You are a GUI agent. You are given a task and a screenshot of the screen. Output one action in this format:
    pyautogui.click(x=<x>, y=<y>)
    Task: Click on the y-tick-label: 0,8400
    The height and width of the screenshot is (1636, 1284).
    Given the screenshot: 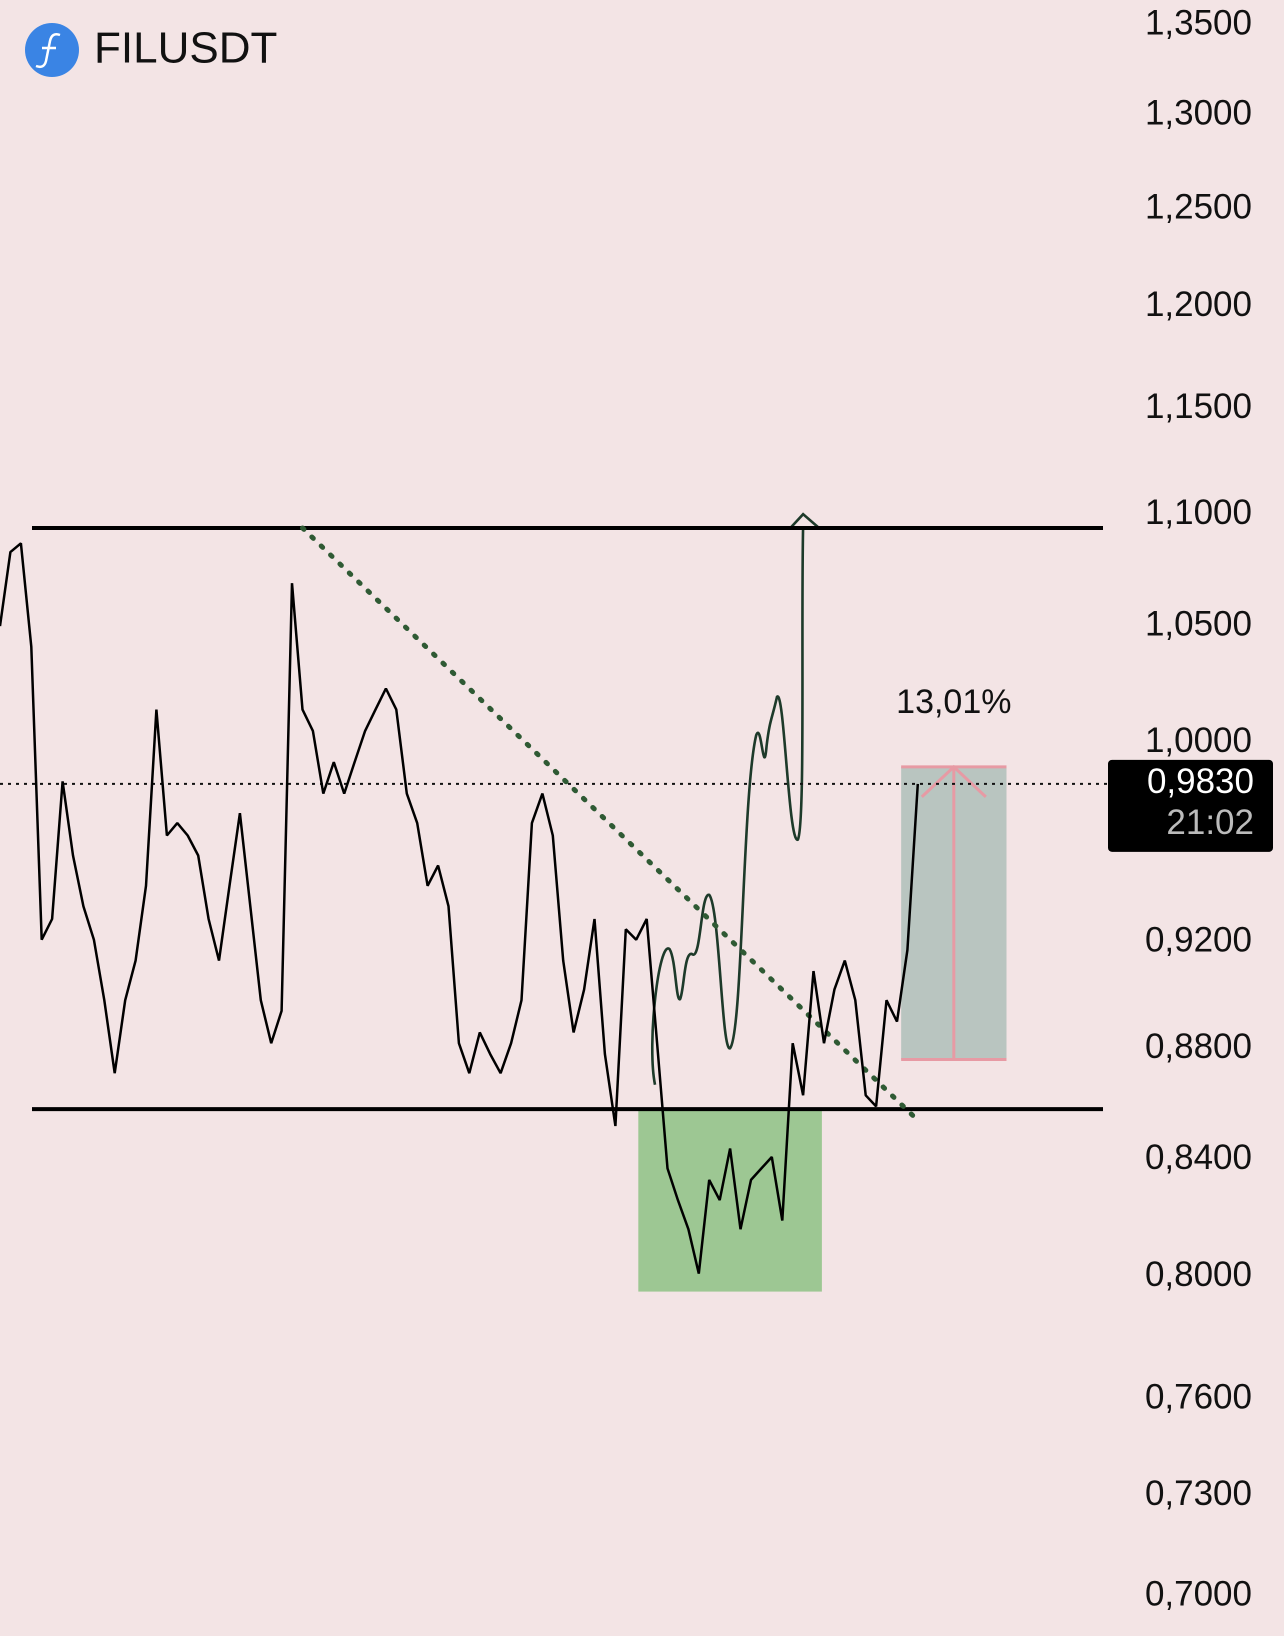 What is the action you would take?
    pyautogui.click(x=1198, y=1157)
    